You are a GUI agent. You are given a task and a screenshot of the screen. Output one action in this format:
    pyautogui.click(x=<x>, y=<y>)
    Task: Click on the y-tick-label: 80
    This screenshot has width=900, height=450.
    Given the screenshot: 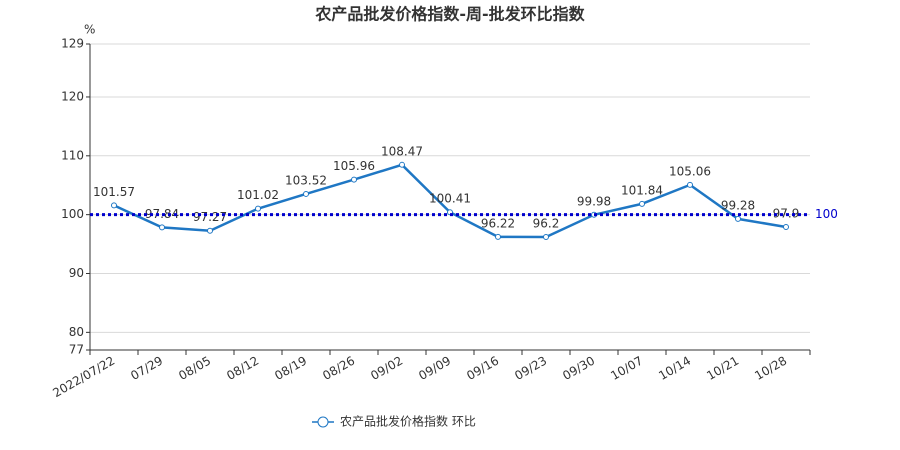 What is the action you would take?
    pyautogui.click(x=76, y=332)
    